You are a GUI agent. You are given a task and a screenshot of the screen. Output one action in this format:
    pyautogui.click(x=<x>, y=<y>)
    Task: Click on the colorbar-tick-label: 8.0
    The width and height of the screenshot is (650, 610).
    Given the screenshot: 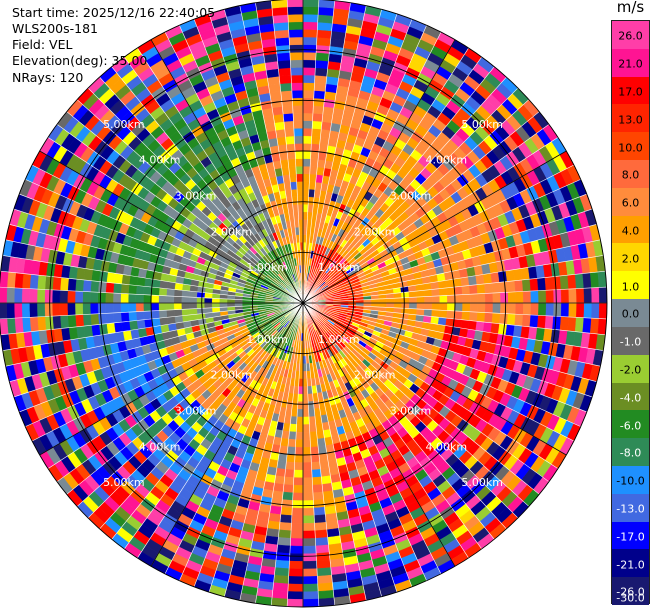 What is the action you would take?
    pyautogui.click(x=630, y=175)
    